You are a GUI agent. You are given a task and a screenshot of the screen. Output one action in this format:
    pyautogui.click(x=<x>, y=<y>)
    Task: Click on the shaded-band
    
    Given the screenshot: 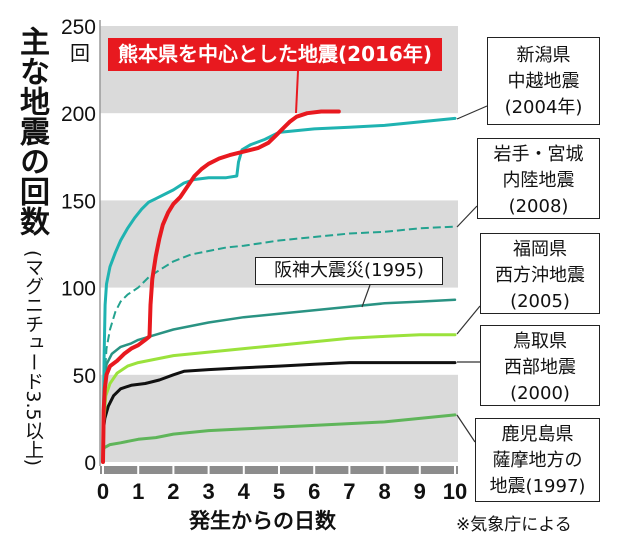 What is the action you would take?
    pyautogui.click(x=279, y=418)
    